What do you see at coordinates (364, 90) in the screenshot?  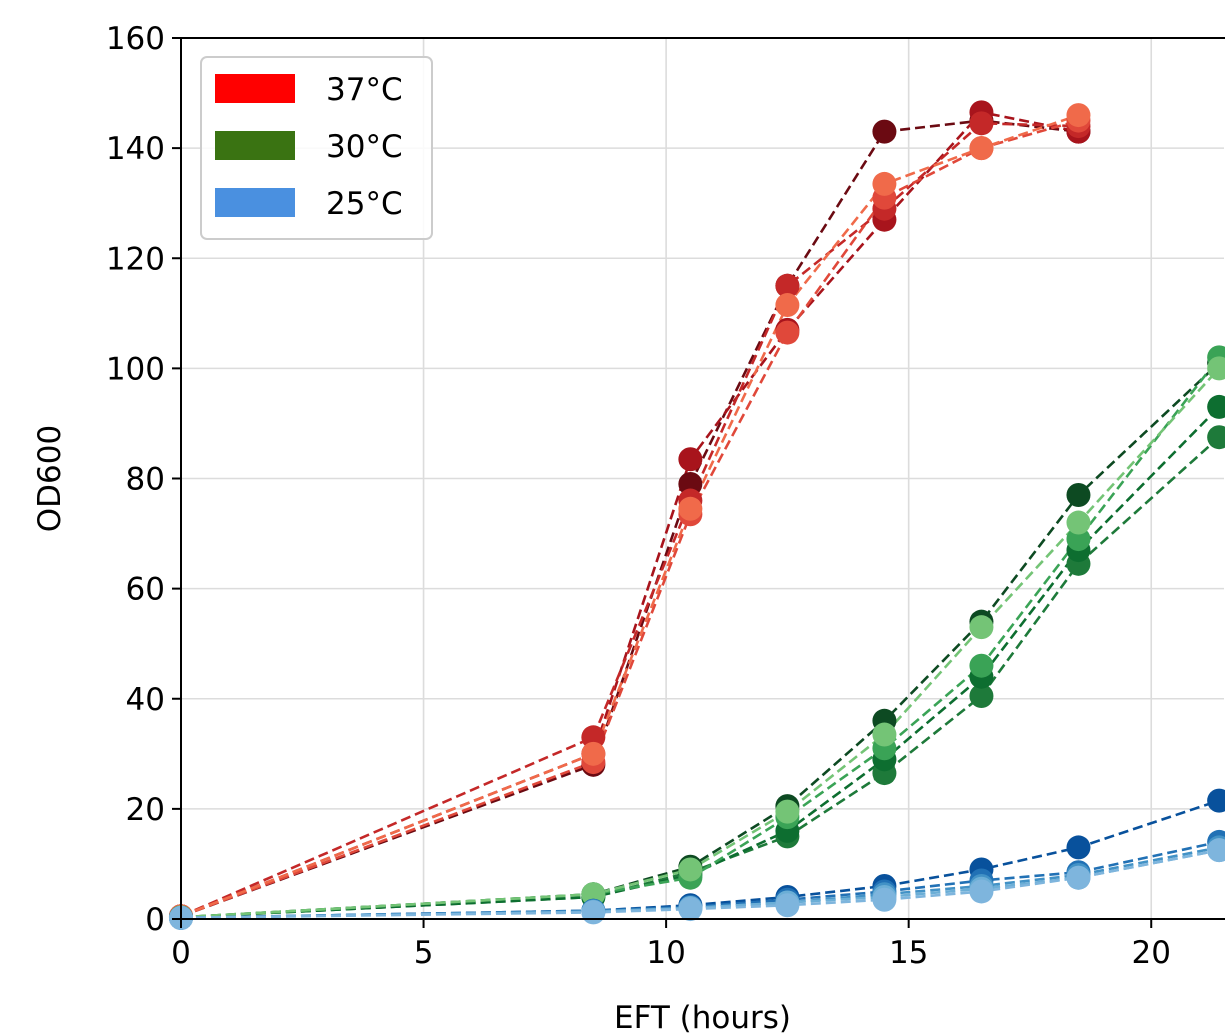 I see `legend-label: 37°C` at bounding box center [364, 90].